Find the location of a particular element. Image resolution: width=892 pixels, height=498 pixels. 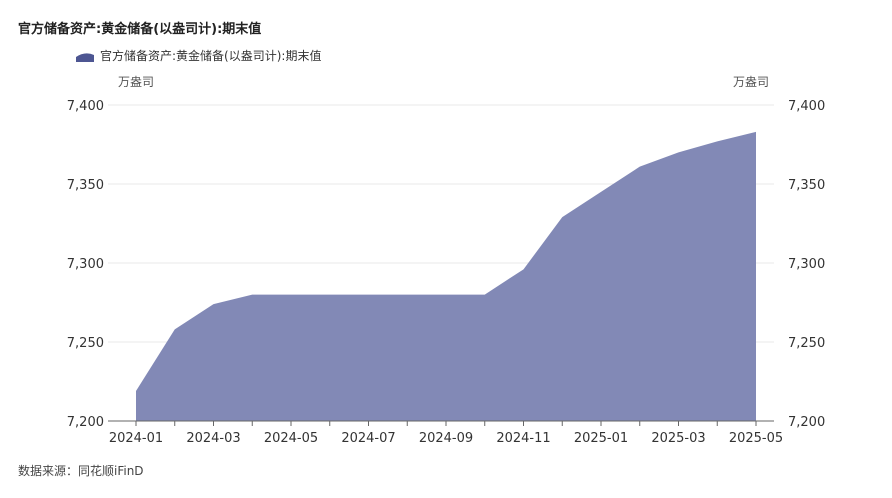

x-tick-label: 2024-01 is located at coordinates (136, 438).